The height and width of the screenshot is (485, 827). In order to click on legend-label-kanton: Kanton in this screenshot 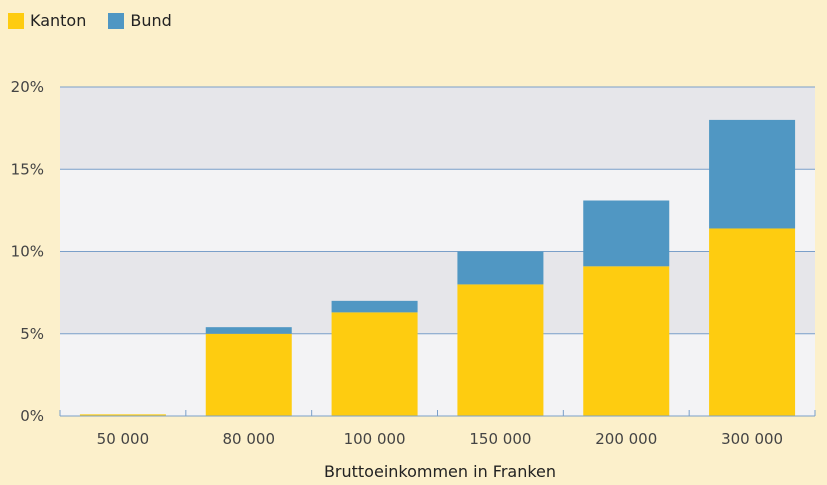, I will do `click(58, 20)`.